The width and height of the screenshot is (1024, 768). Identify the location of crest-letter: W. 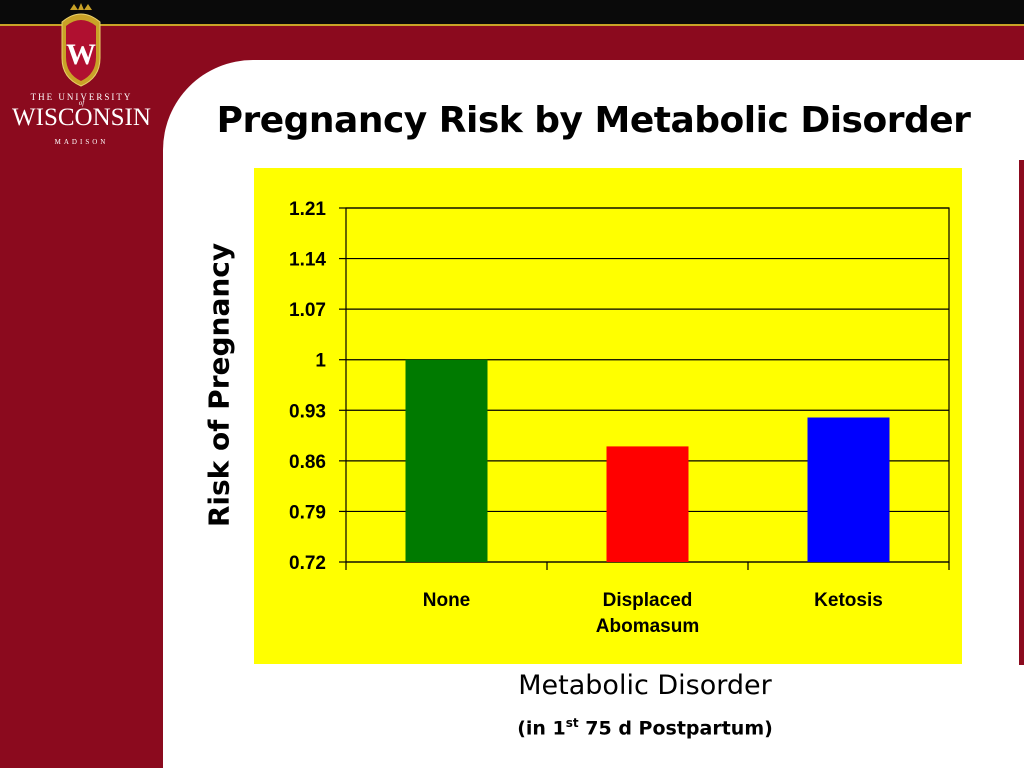
(81, 54).